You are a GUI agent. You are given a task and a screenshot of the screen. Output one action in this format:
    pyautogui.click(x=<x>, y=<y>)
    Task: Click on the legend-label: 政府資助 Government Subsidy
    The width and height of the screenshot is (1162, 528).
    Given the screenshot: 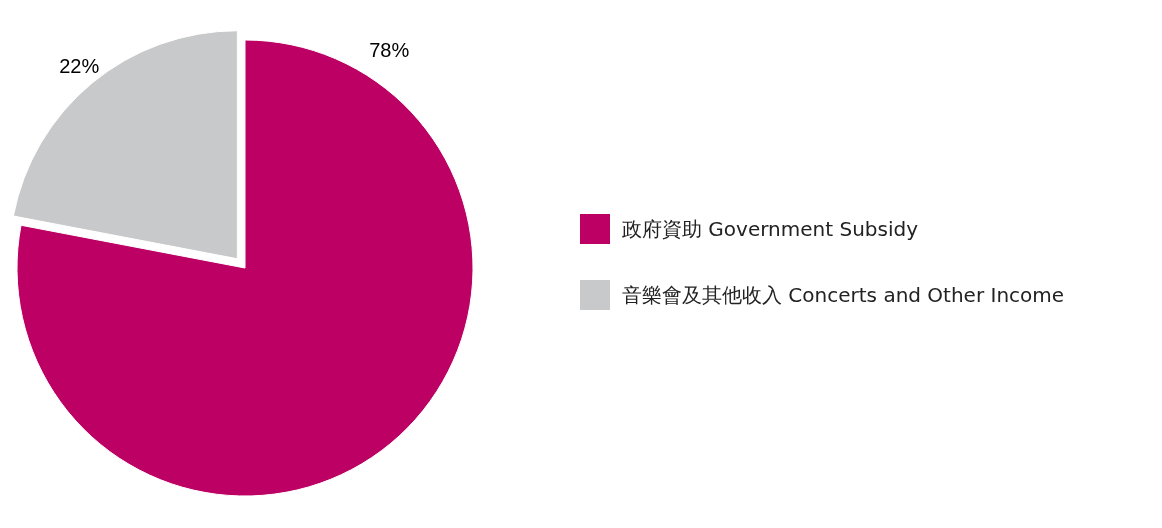 What is the action you would take?
    pyautogui.click(x=770, y=228)
    